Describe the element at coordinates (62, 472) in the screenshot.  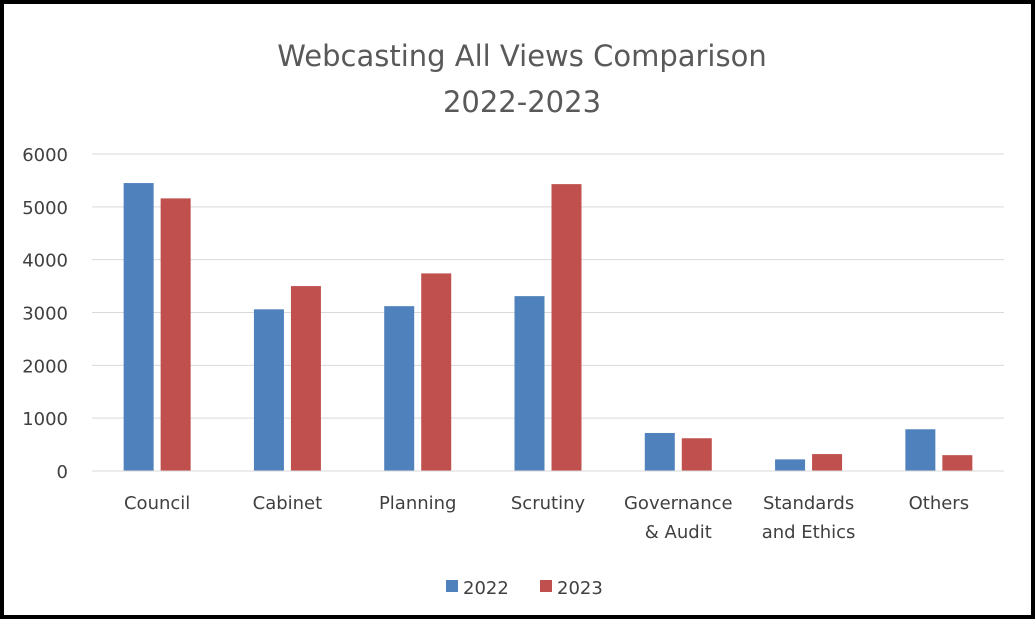
I see `y-tick-label: 0` at that location.